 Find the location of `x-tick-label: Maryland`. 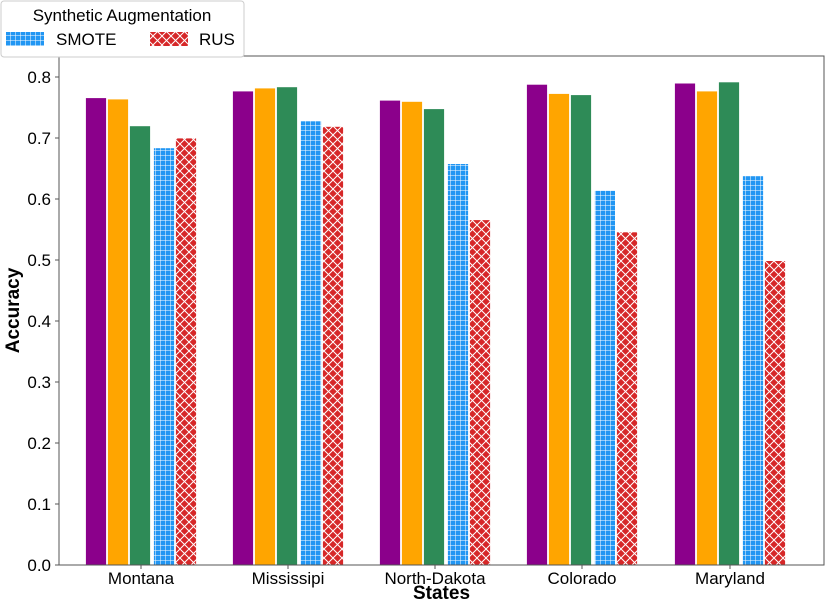

x-tick-label: Maryland is located at coordinates (730, 578).